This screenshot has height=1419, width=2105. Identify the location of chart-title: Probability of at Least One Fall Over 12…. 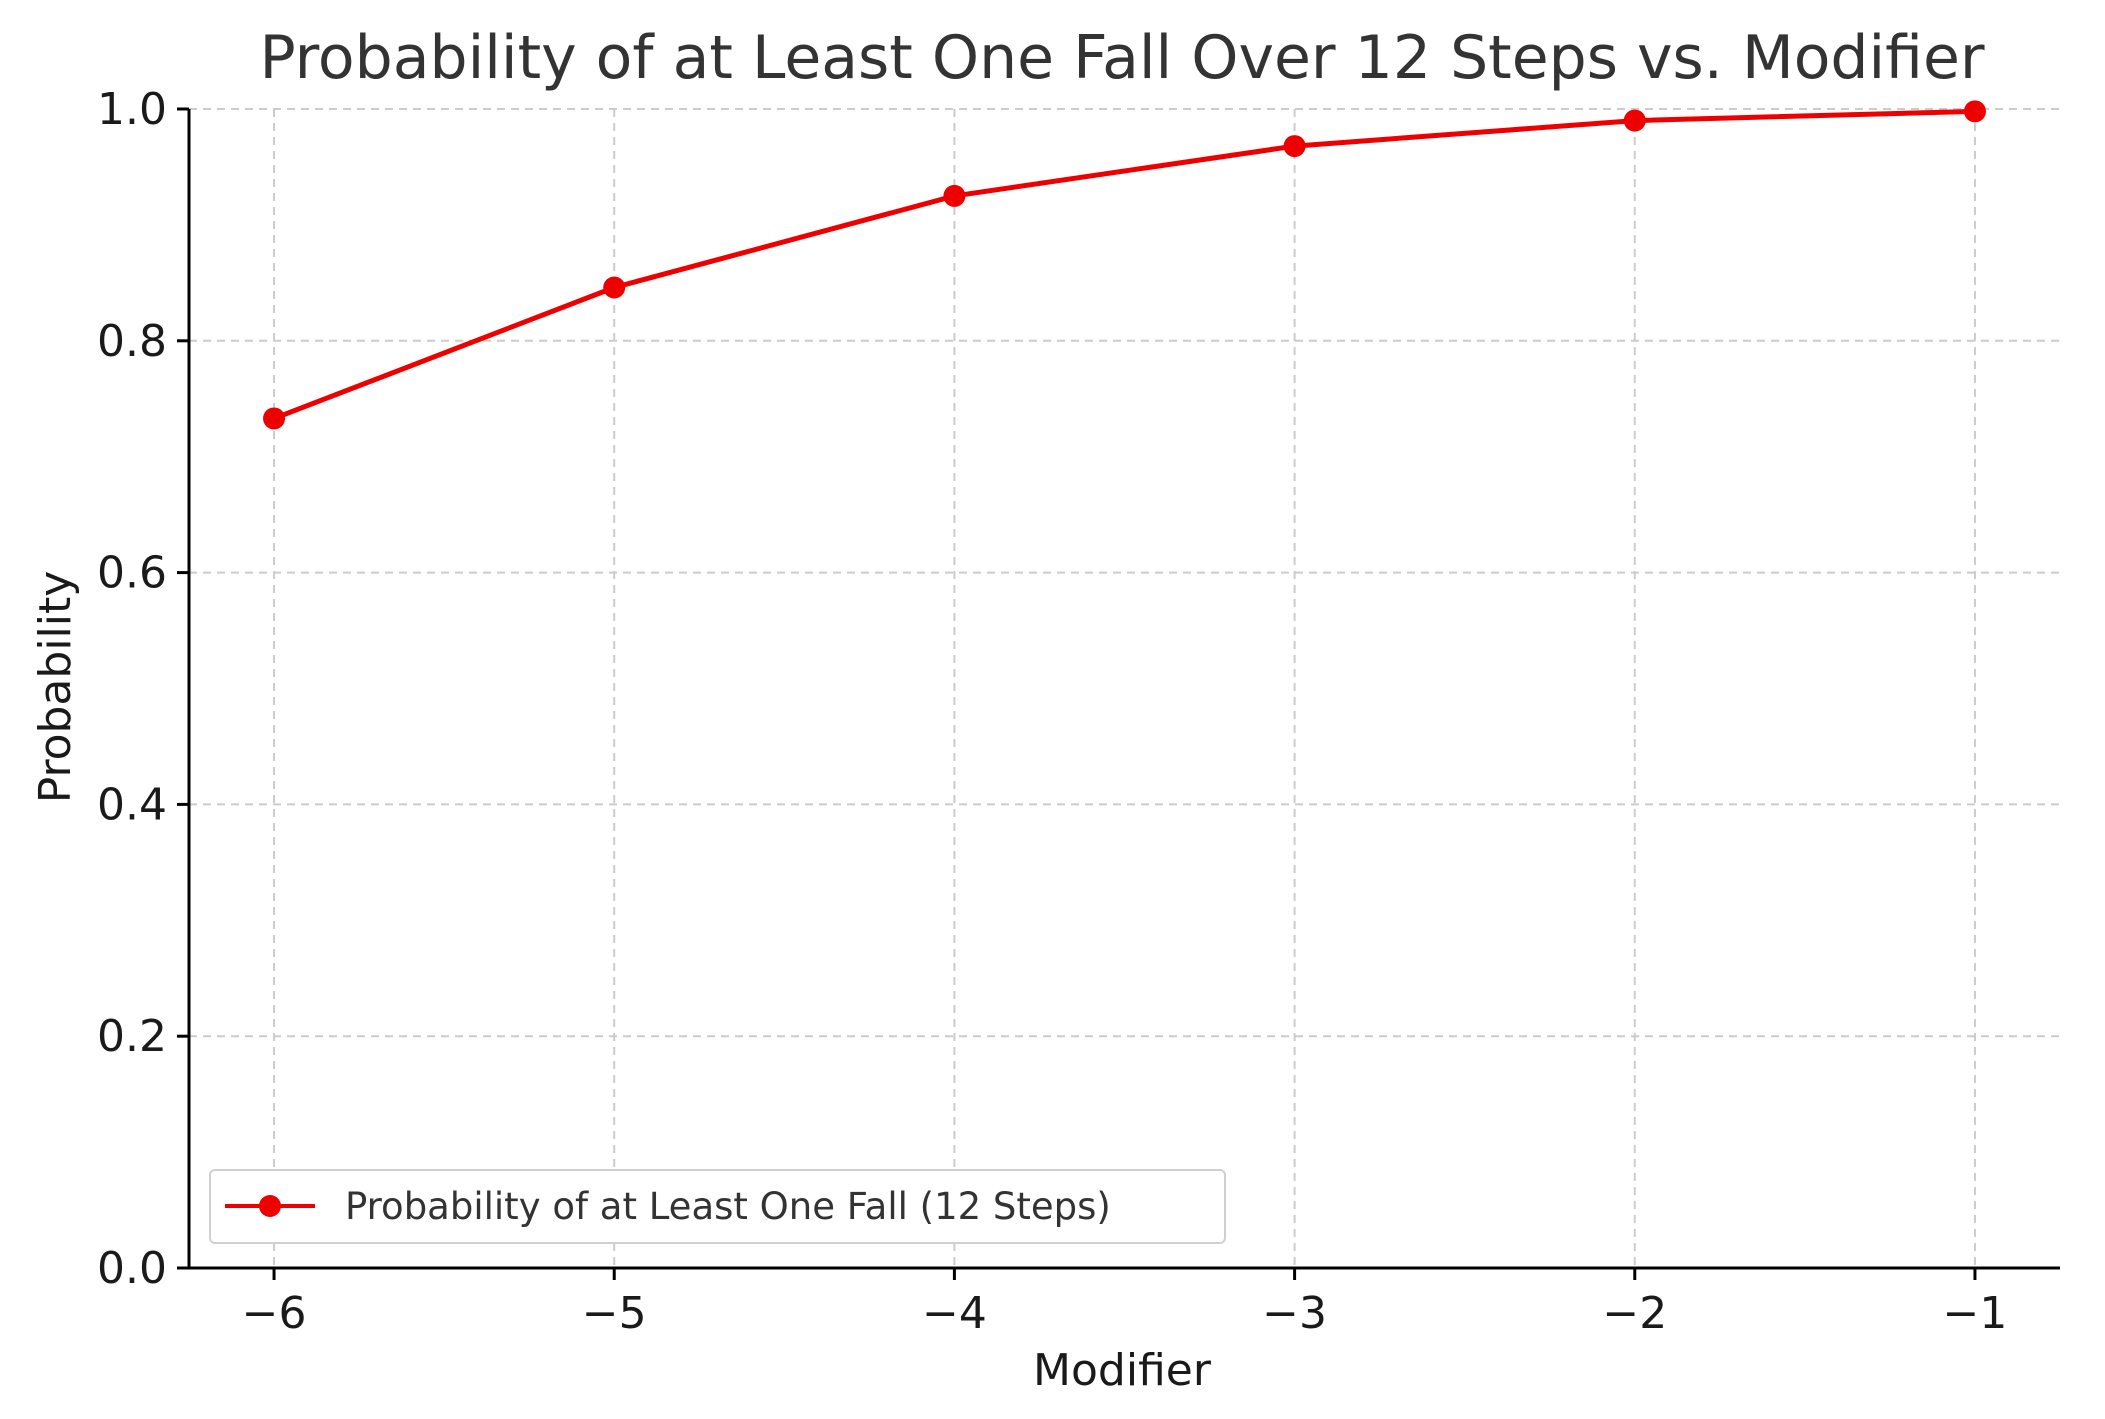
(1121, 58).